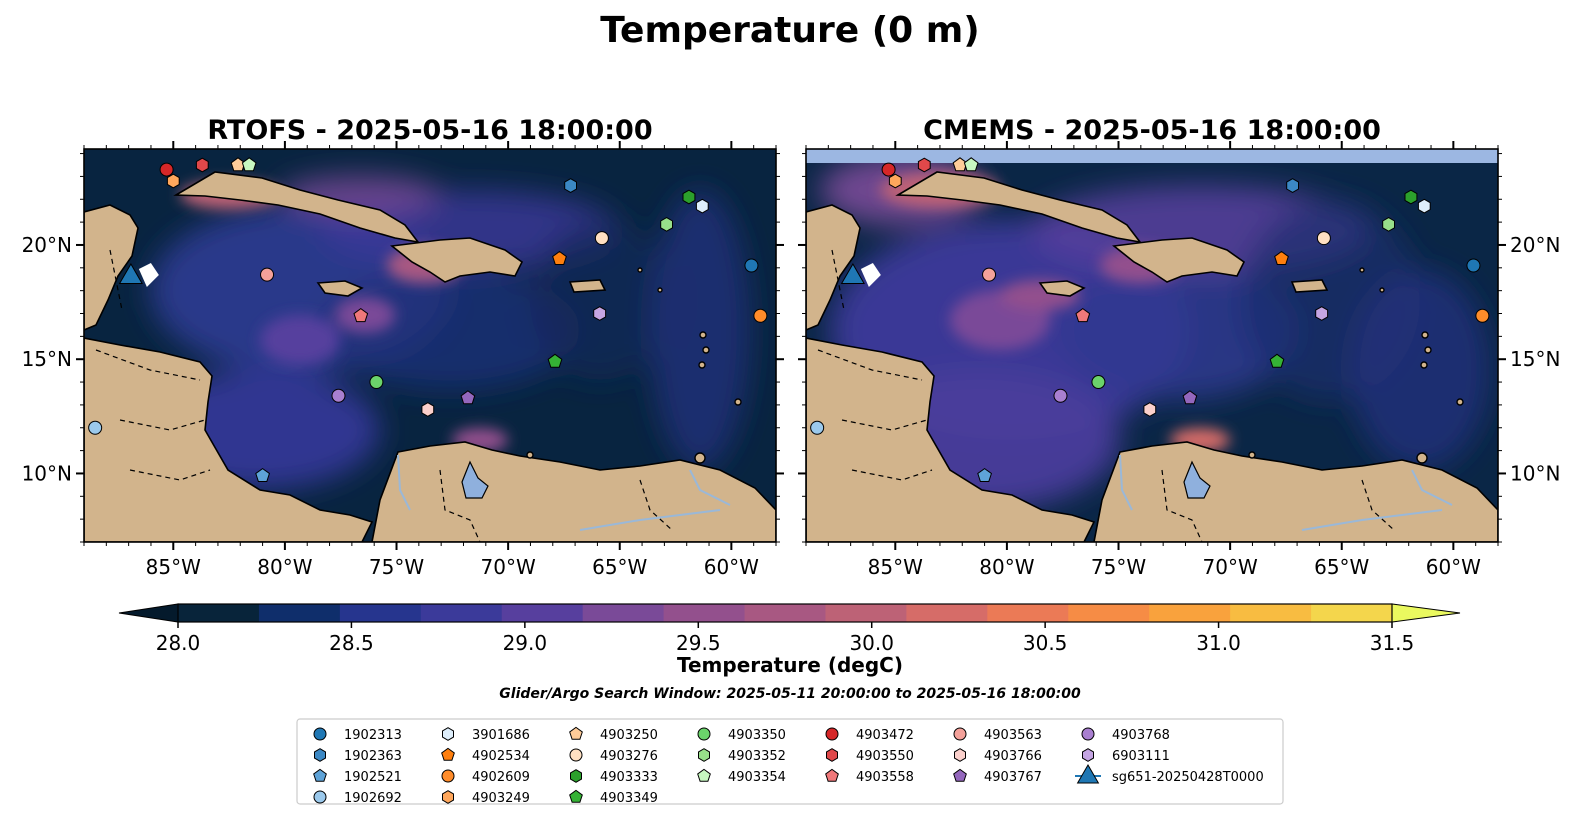 This screenshot has height=827, width=1580. I want to click on legend-label: 4903349, so click(629, 798).